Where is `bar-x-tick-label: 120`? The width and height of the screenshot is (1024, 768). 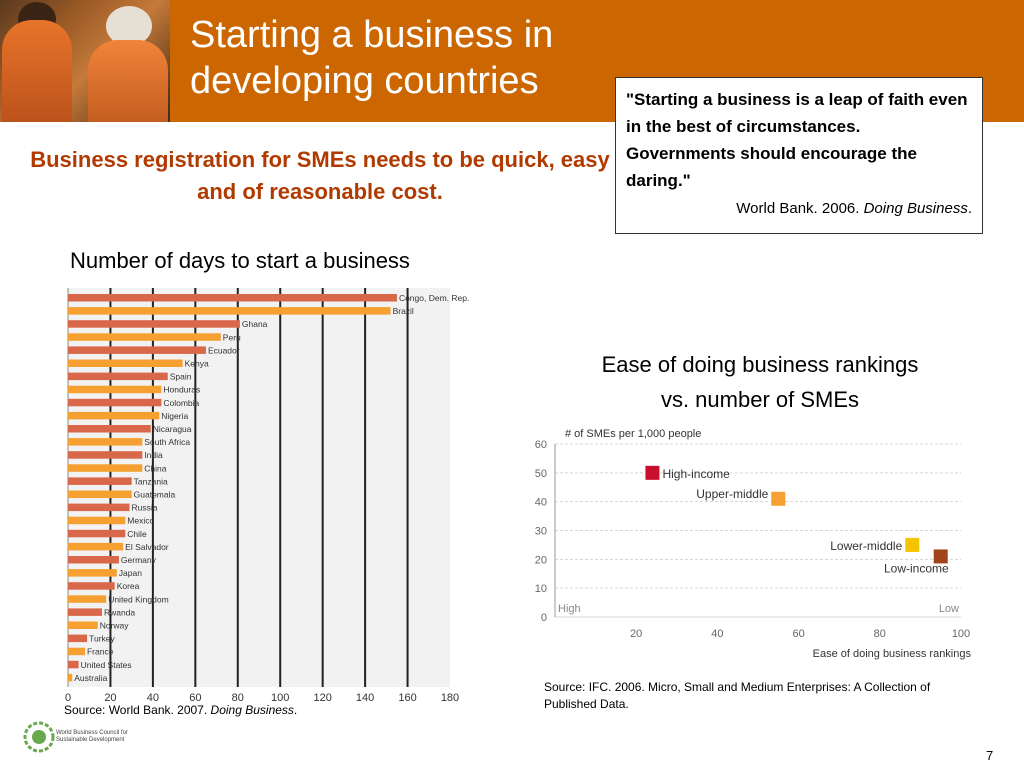
bar-x-tick-label: 120 is located at coordinates (322, 698).